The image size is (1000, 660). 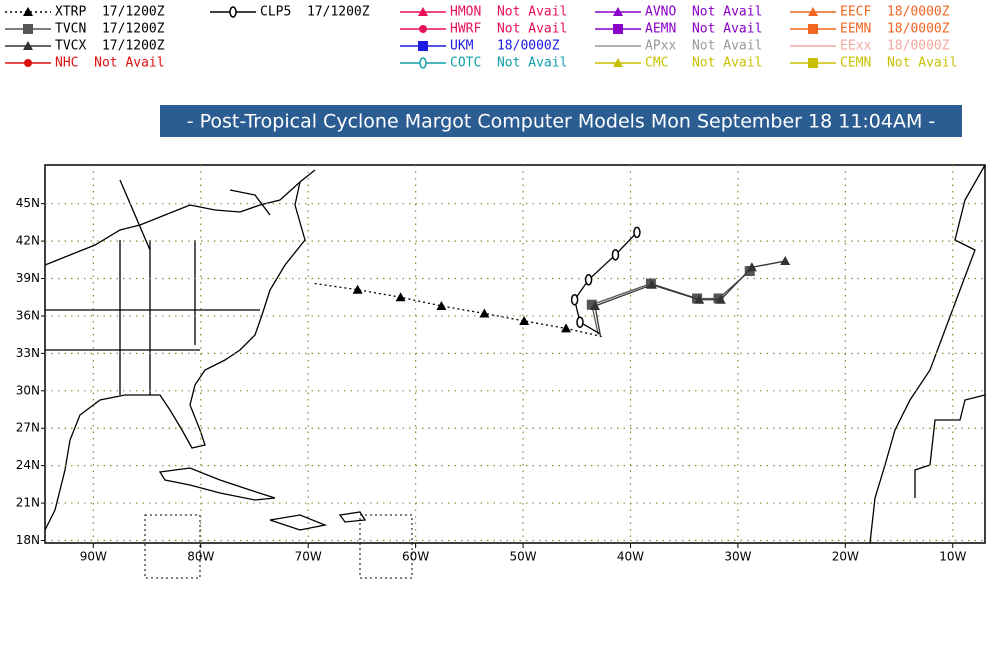 I want to click on africa-borders, so click(x=950, y=446).